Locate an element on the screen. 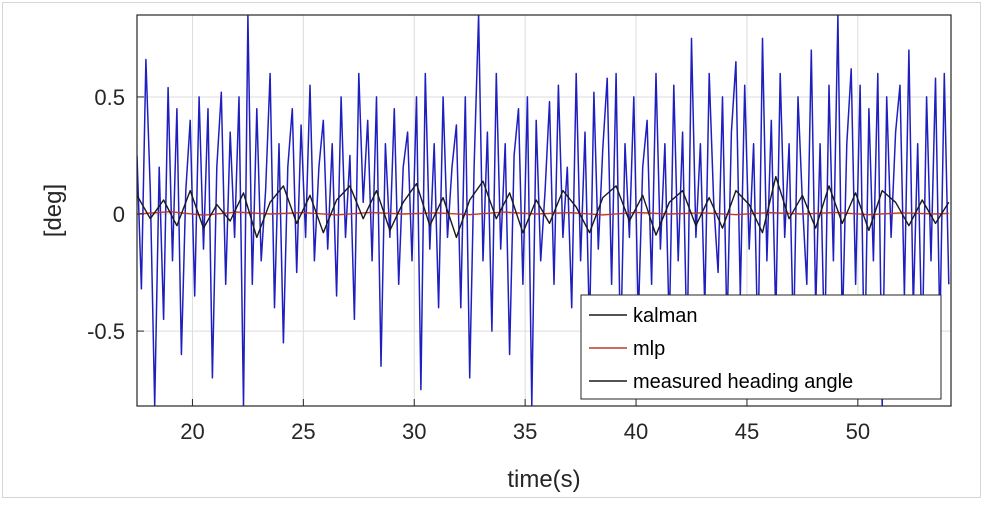 The height and width of the screenshot is (505, 985). legend-label-kalman: kalman is located at coordinates (665, 316).